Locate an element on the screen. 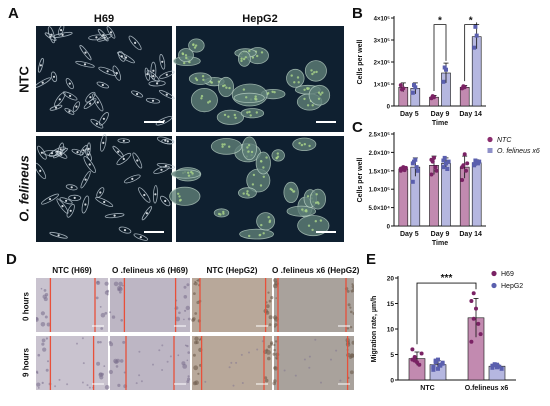 The height and width of the screenshot is (406, 550). y-tick-label: 1×10⁵ is located at coordinates (382, 86).